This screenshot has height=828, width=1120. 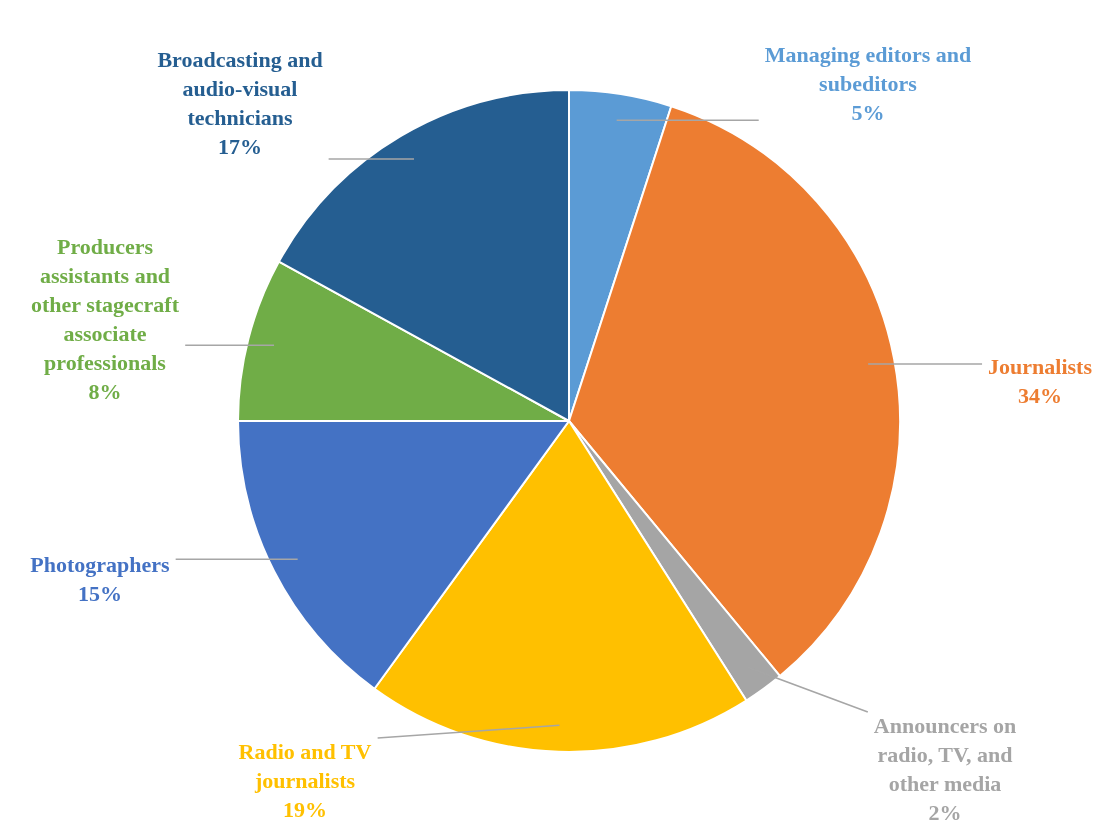 I want to click on data-label: 17%, so click(x=240, y=146).